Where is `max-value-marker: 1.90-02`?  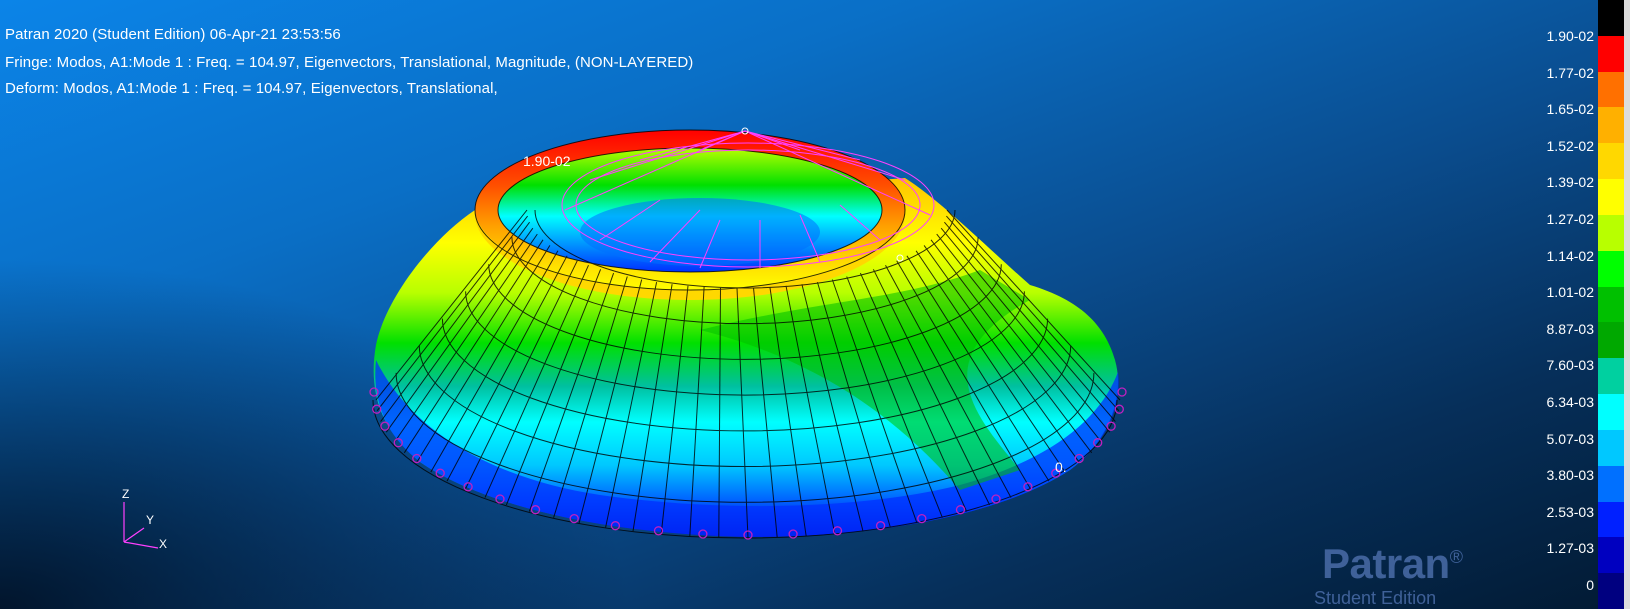 max-value-marker: 1.90-02 is located at coordinates (547, 161).